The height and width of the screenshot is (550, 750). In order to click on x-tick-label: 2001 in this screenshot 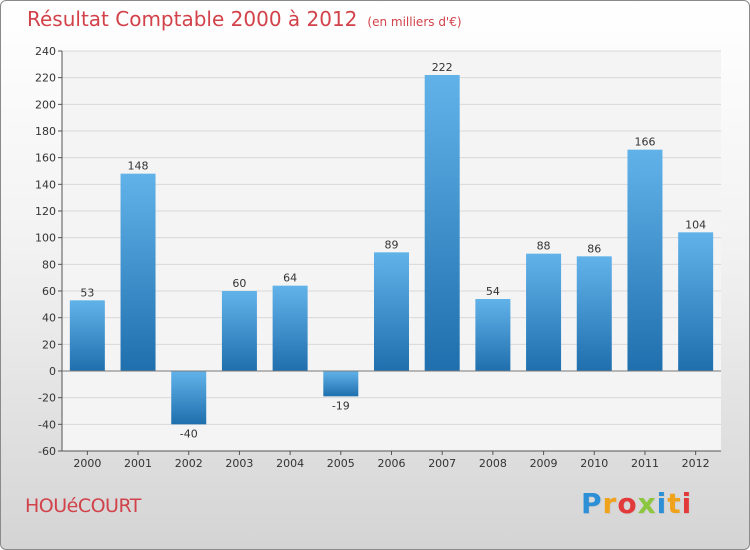, I will do `click(138, 463)`.